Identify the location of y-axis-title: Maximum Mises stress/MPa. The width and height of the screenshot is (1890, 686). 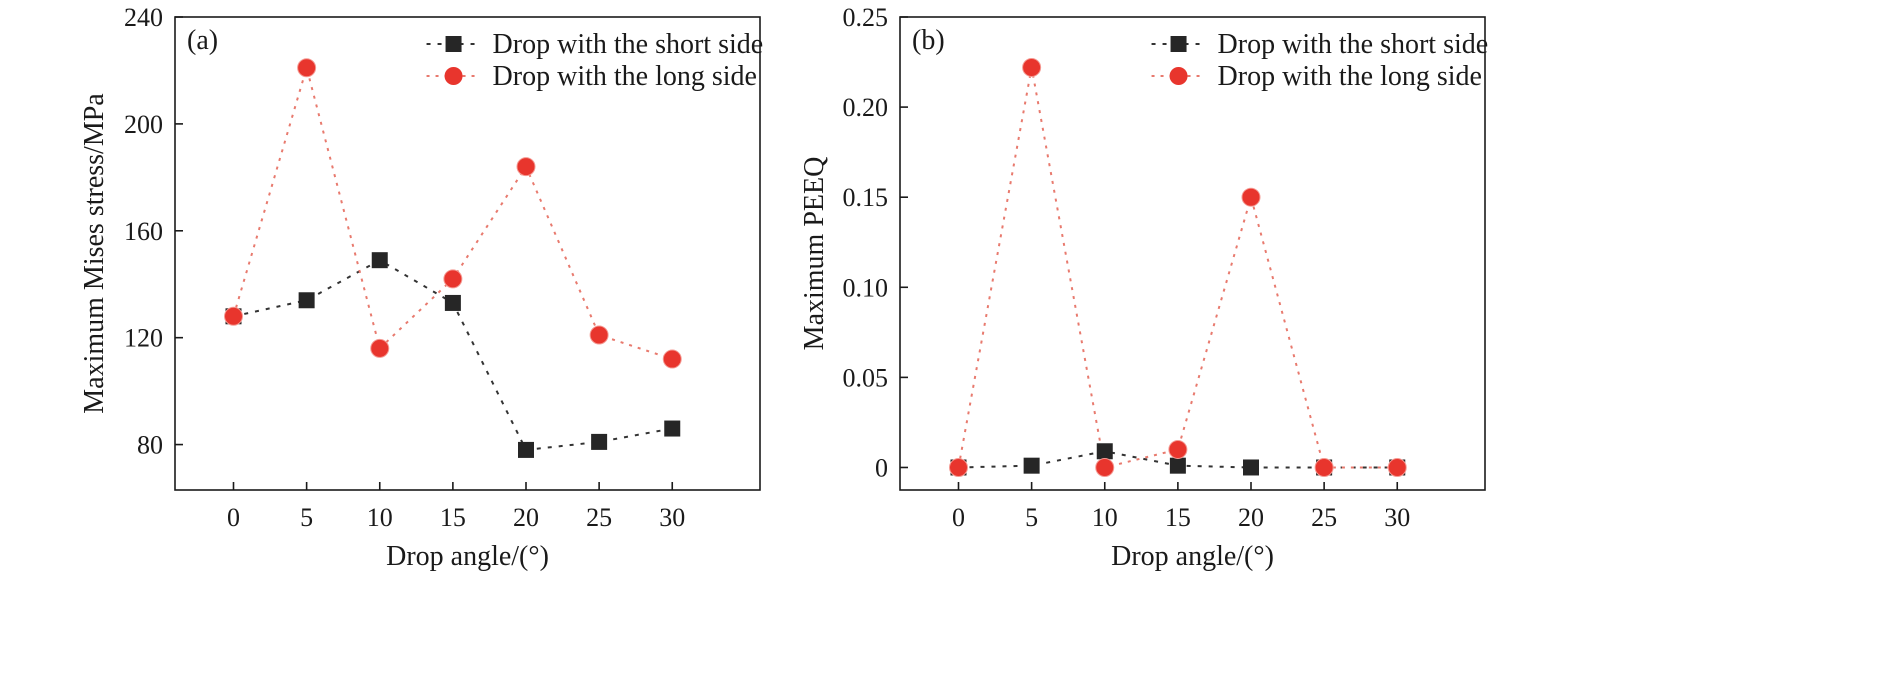
(94, 253).